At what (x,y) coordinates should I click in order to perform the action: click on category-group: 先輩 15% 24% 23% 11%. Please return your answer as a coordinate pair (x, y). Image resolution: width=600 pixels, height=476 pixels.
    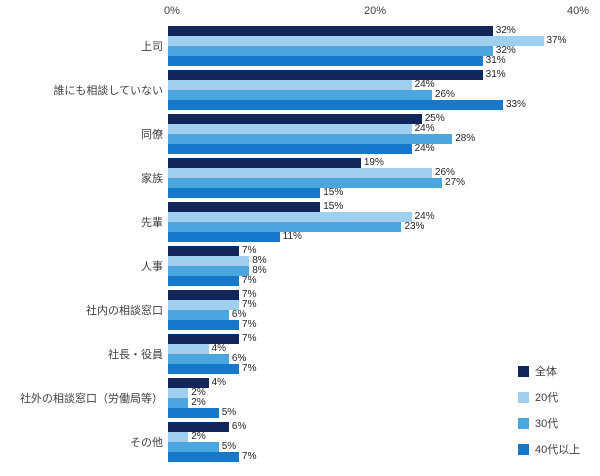
    Looking at the image, I should click on (300, 222).